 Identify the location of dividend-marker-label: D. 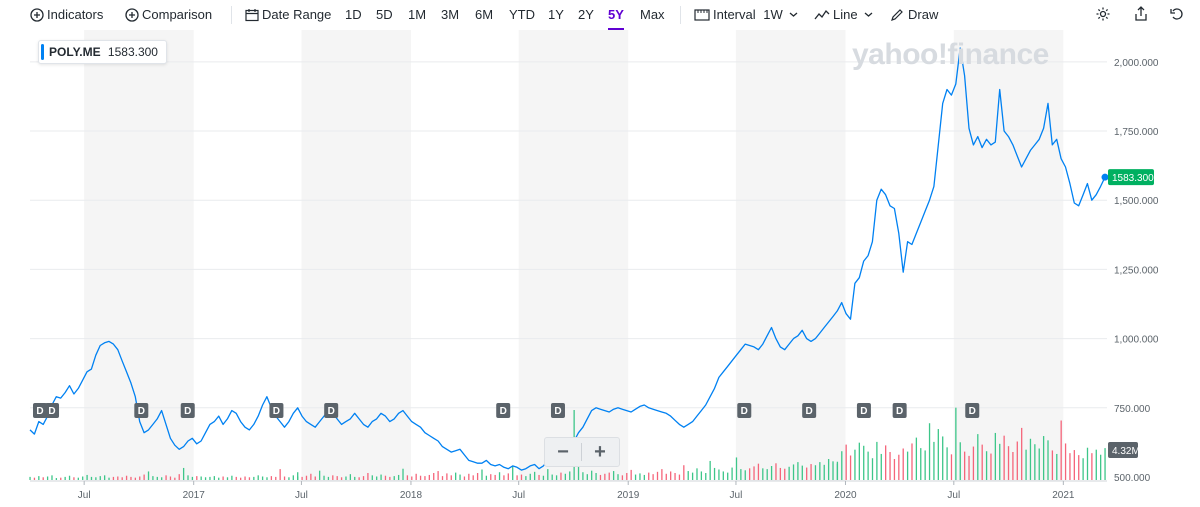
(972, 411).